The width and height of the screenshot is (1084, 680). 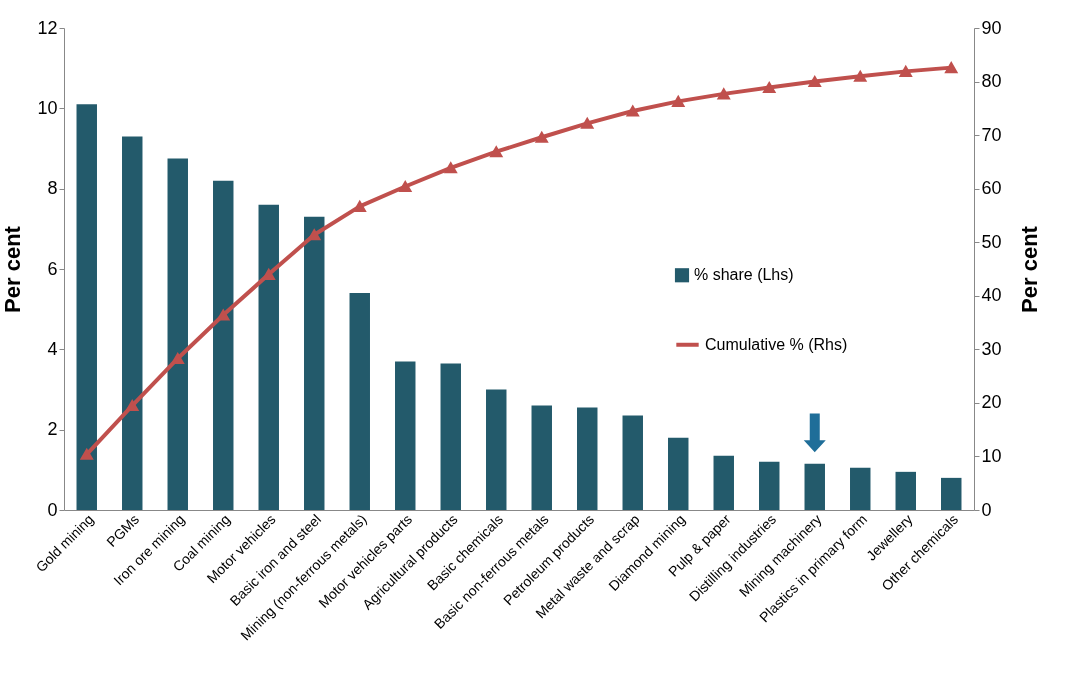 What do you see at coordinates (991, 188) in the screenshot?
I see `y2-tick-label: 60` at bounding box center [991, 188].